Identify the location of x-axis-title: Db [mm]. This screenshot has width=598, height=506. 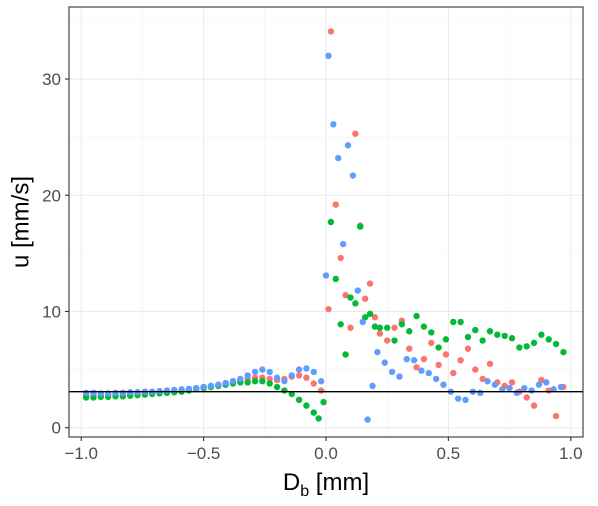
(326, 484).